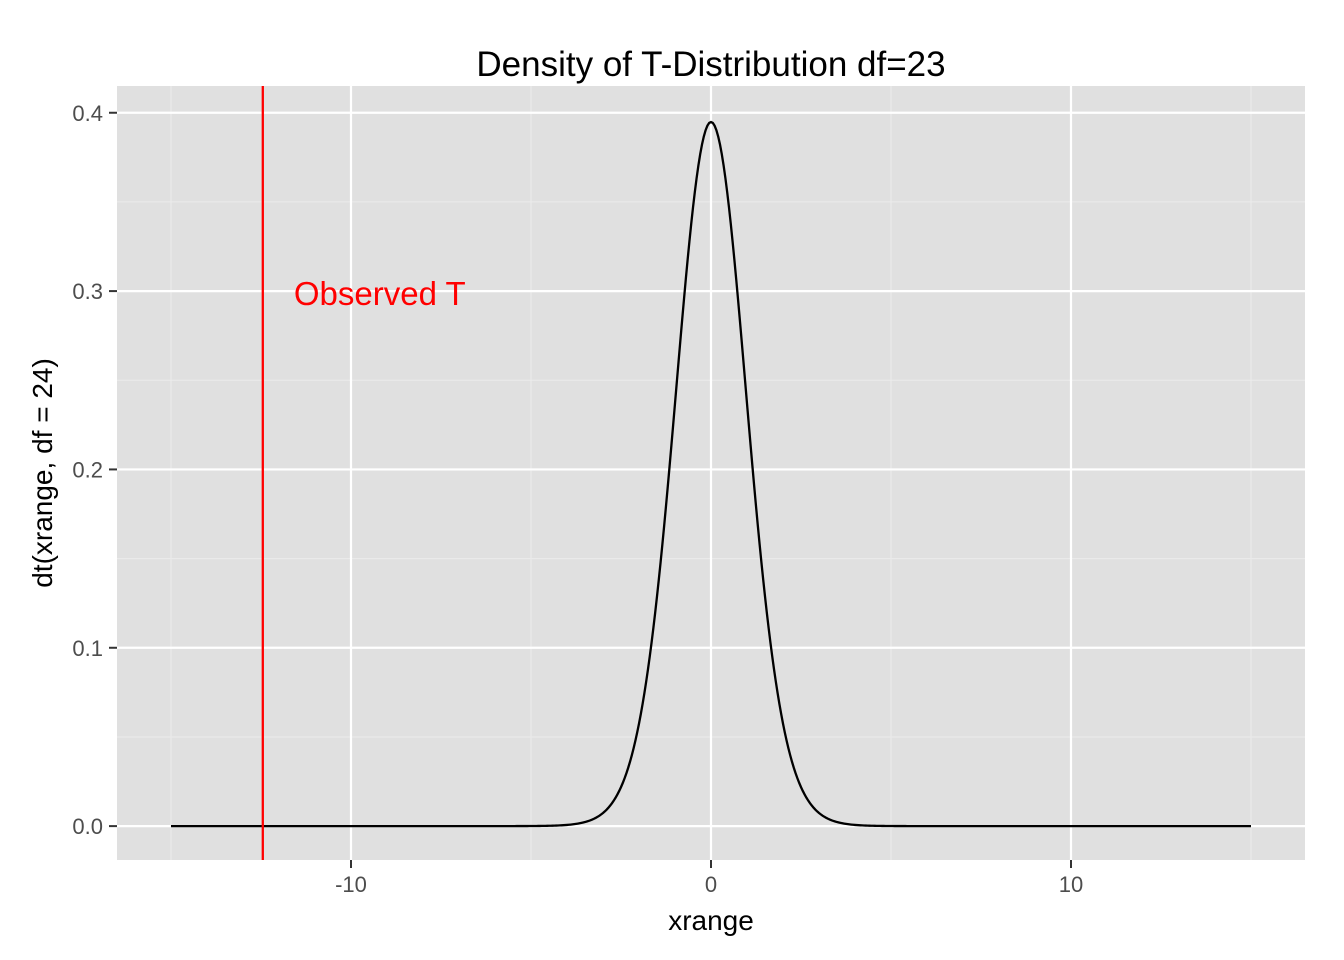  I want to click on x-tick-label: -10, so click(351, 884).